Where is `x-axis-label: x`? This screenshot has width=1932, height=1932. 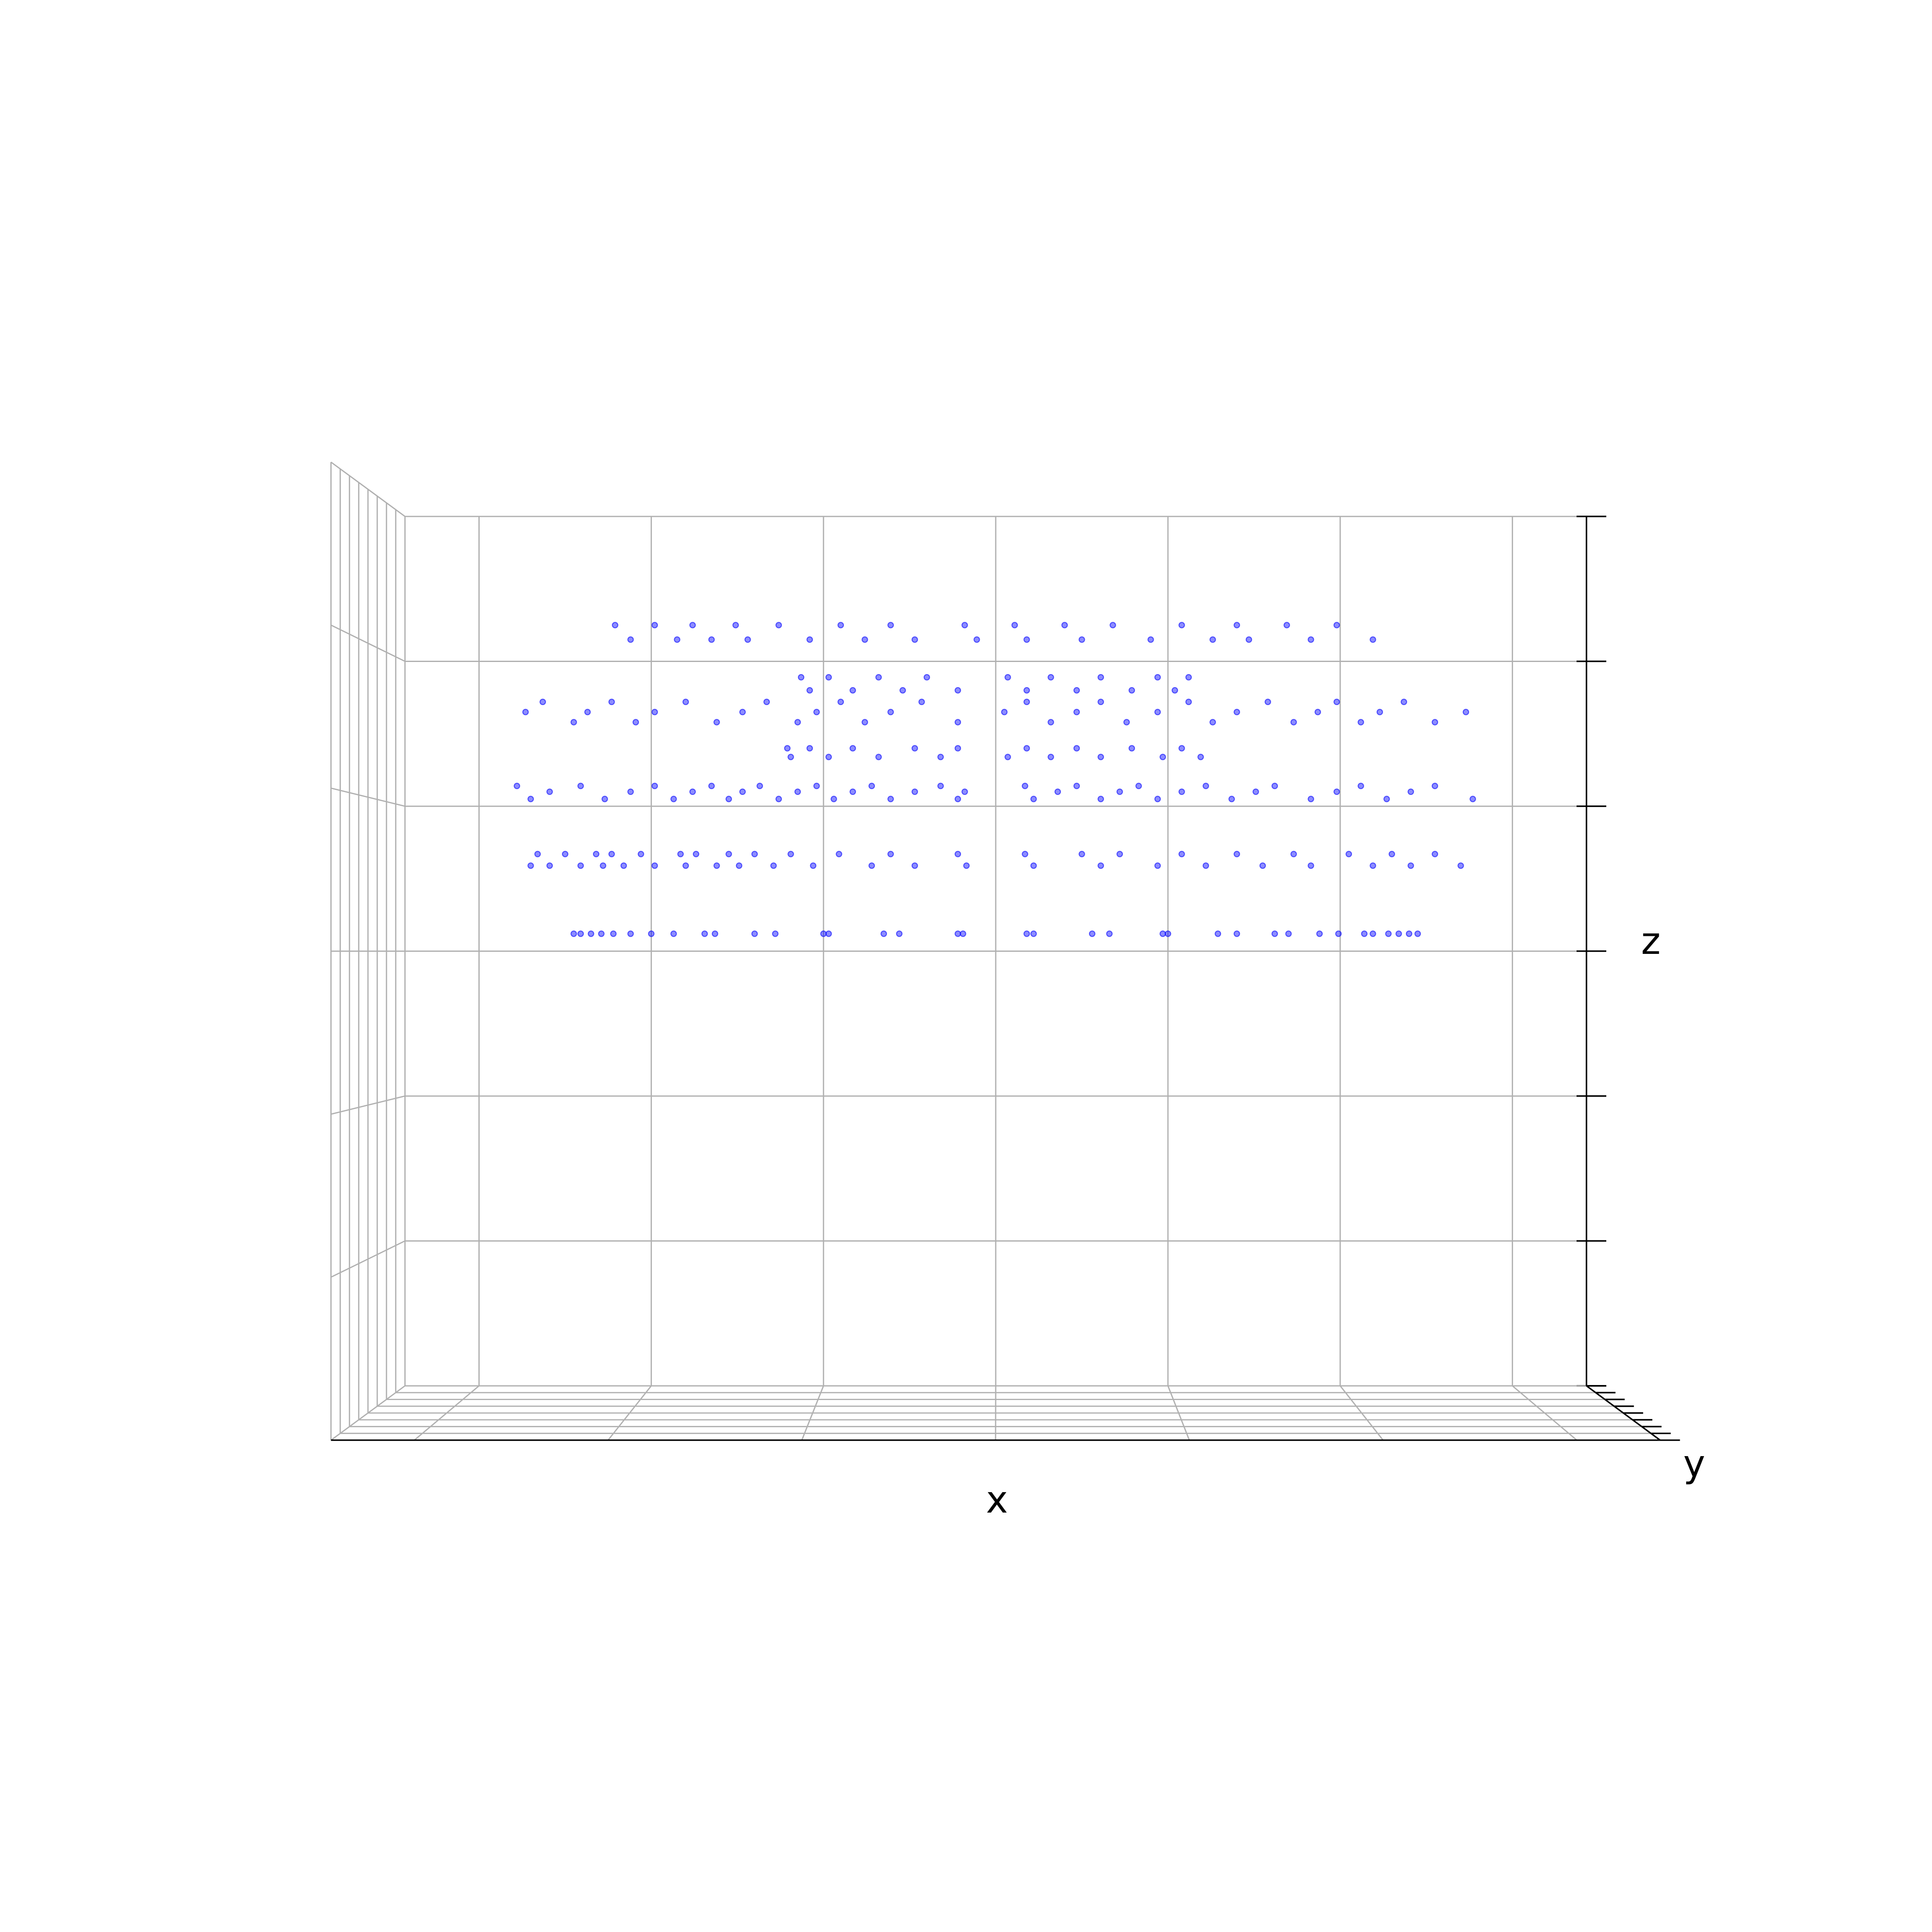
x-axis-label: x is located at coordinates (997, 1499).